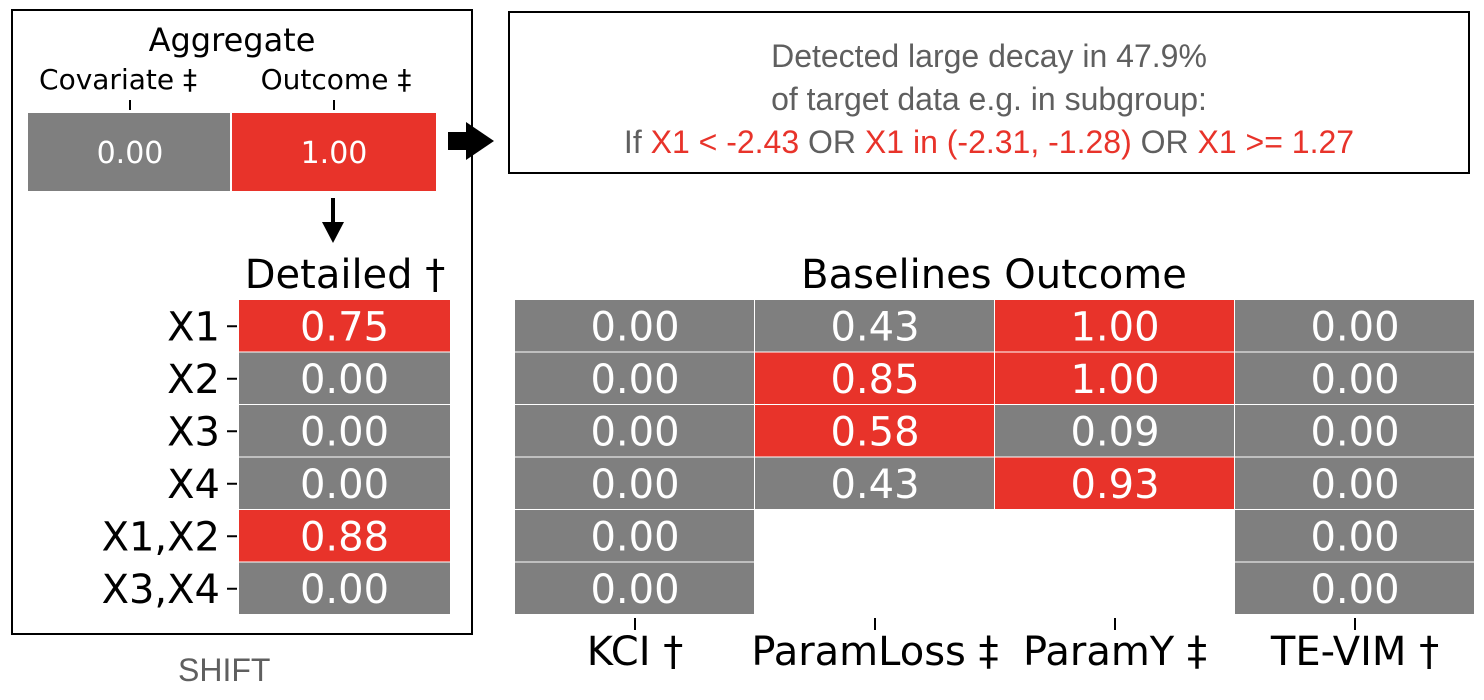 This screenshot has width=1484, height=700. I want to click on shift-caption: SHIFT, so click(224, 670).